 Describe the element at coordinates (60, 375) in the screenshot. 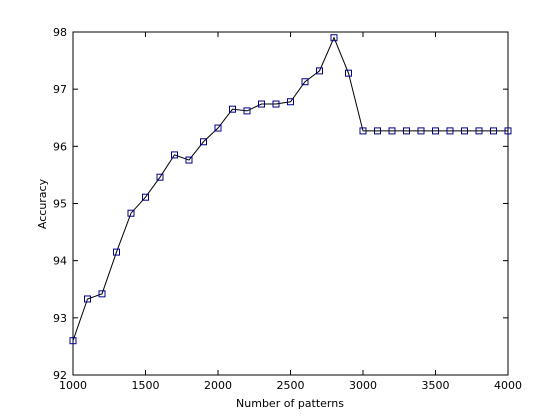

I see `y-tick-label: 92` at that location.